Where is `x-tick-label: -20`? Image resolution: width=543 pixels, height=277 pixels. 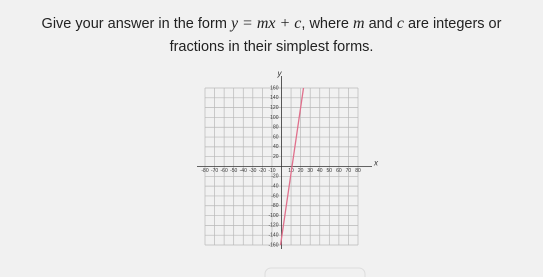 x-tick-label: -20 is located at coordinates (262, 171).